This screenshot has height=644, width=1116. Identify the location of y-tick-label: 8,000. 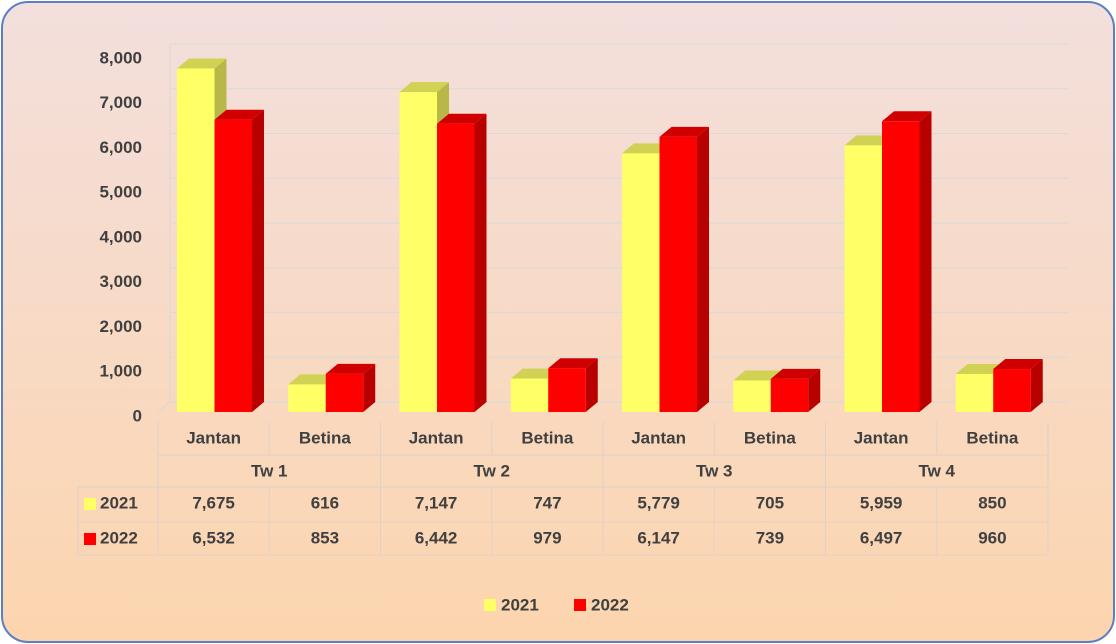
(120, 57).